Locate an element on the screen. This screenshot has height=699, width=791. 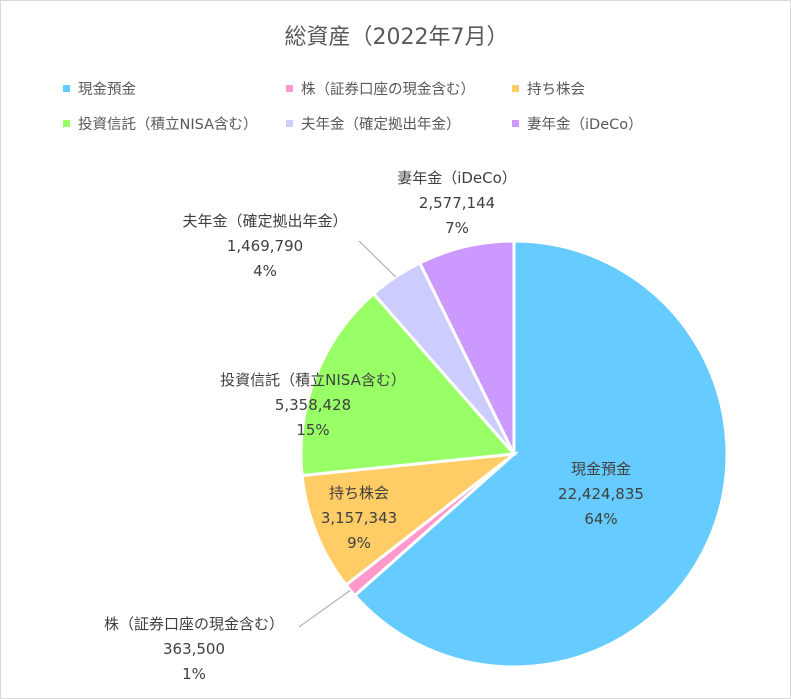
legend-label: 持ち株会 is located at coordinates (556, 90).